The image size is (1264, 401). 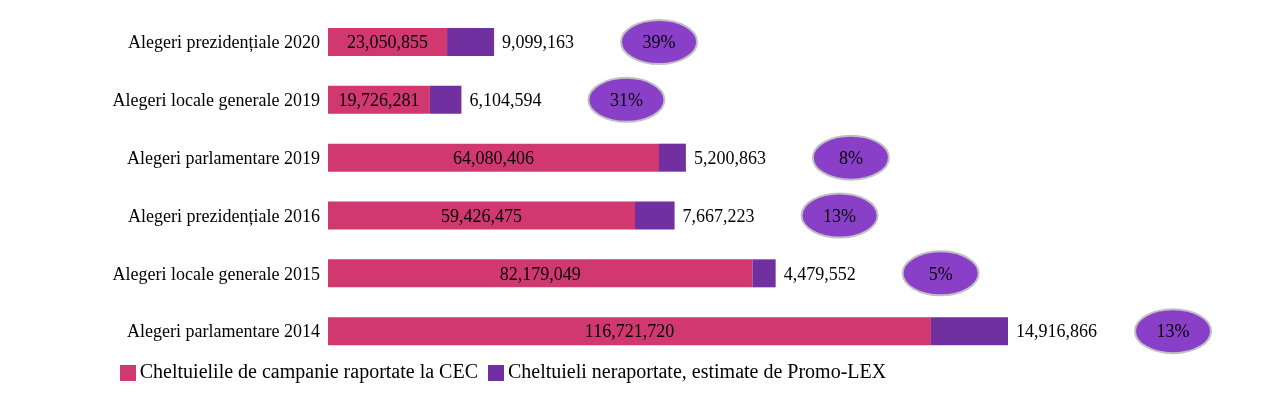 I want to click on data-label: 9,099,163, so click(x=538, y=42).